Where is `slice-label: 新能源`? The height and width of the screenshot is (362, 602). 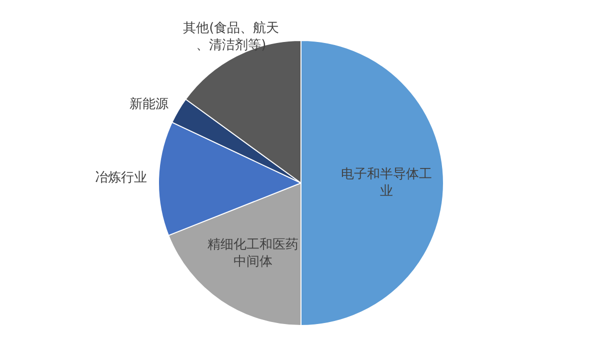
slice-label: 新能源 is located at coordinates (149, 104).